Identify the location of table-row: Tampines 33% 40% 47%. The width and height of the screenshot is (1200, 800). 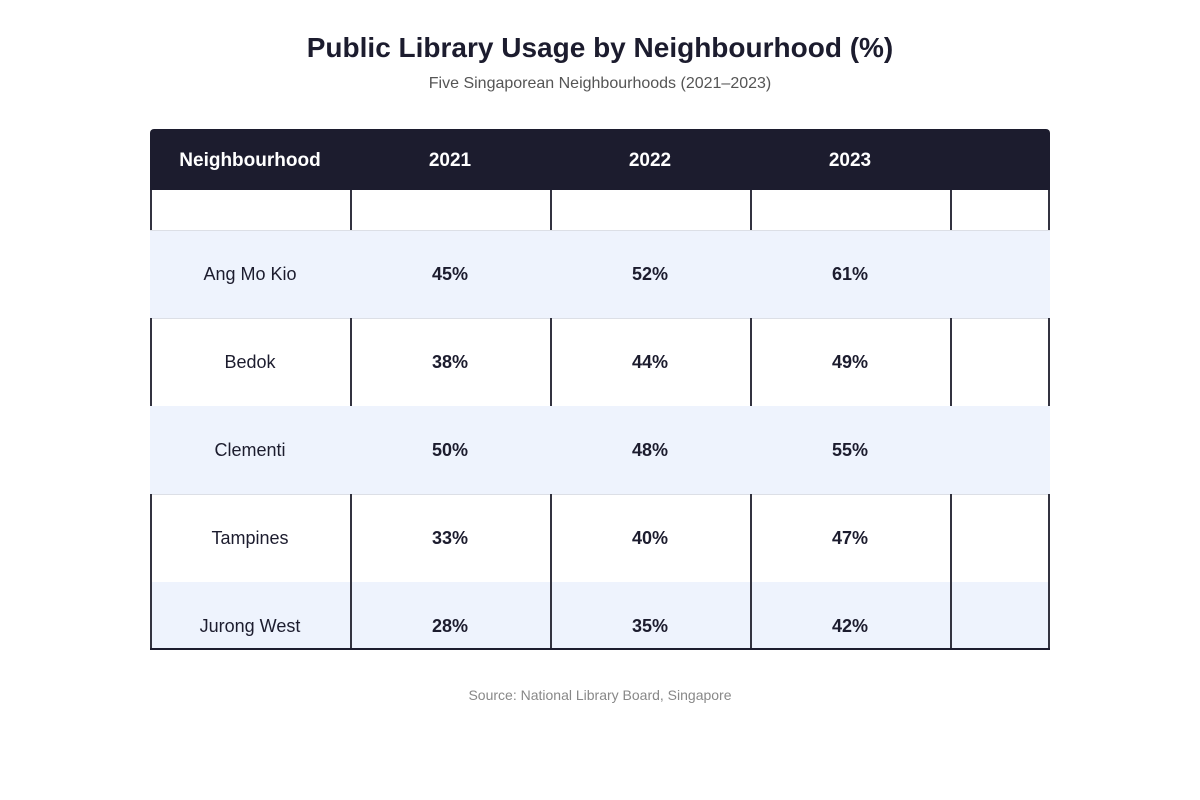
(600, 538).